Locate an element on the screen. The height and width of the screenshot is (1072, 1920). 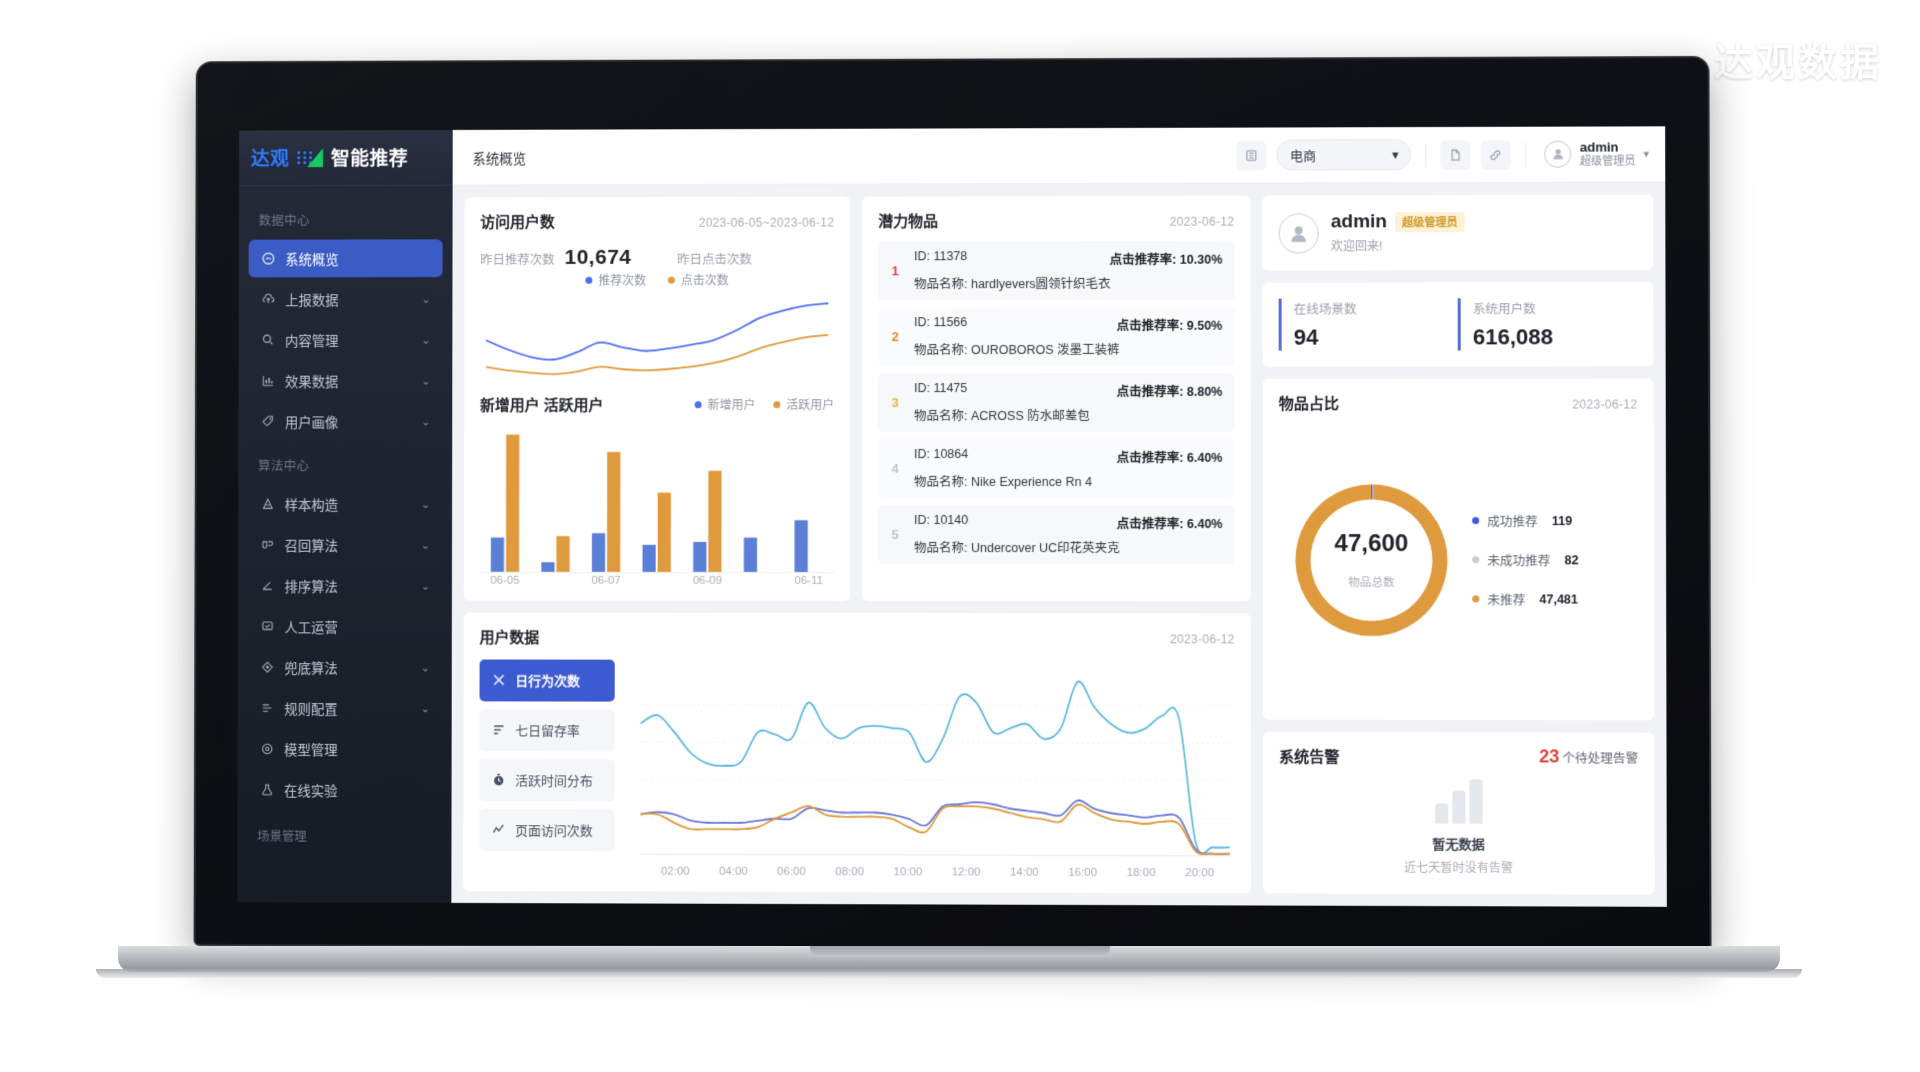
topbar-actions: 电商 ▾ is located at coordinates (1443, 154).